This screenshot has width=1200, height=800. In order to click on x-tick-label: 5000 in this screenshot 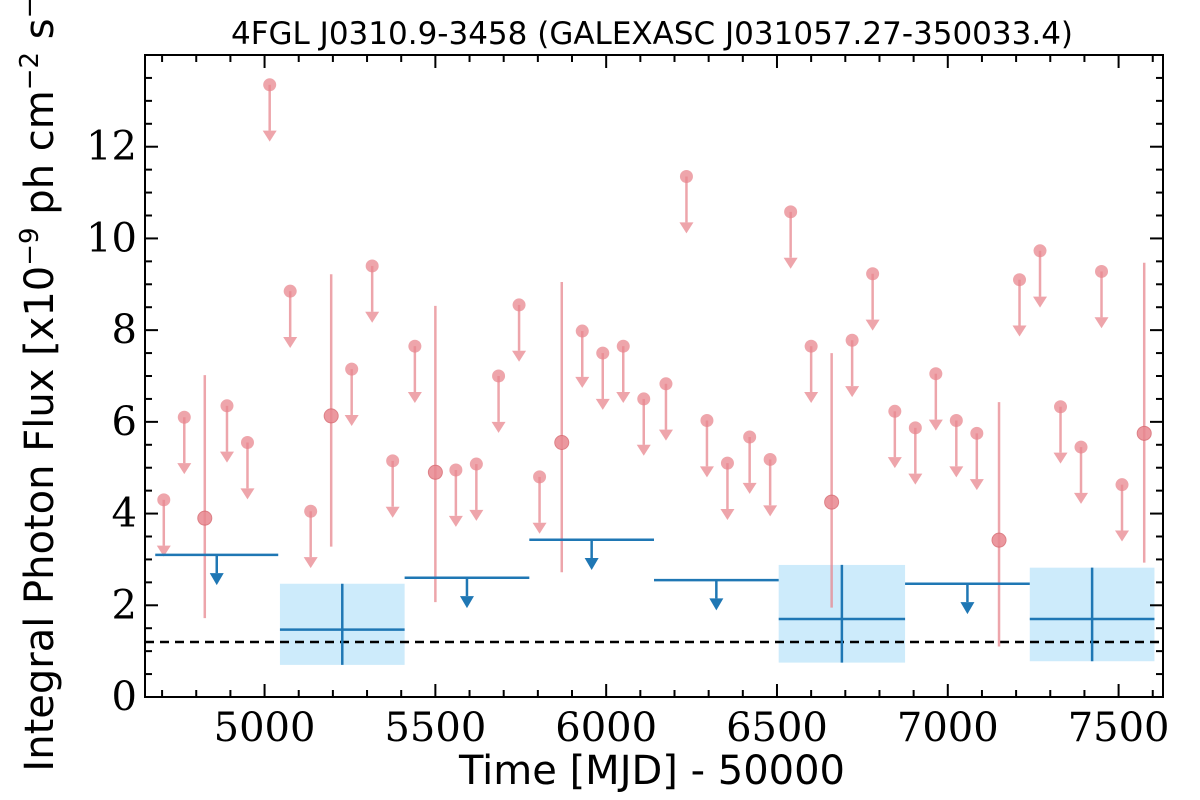, I will do `click(265, 728)`.